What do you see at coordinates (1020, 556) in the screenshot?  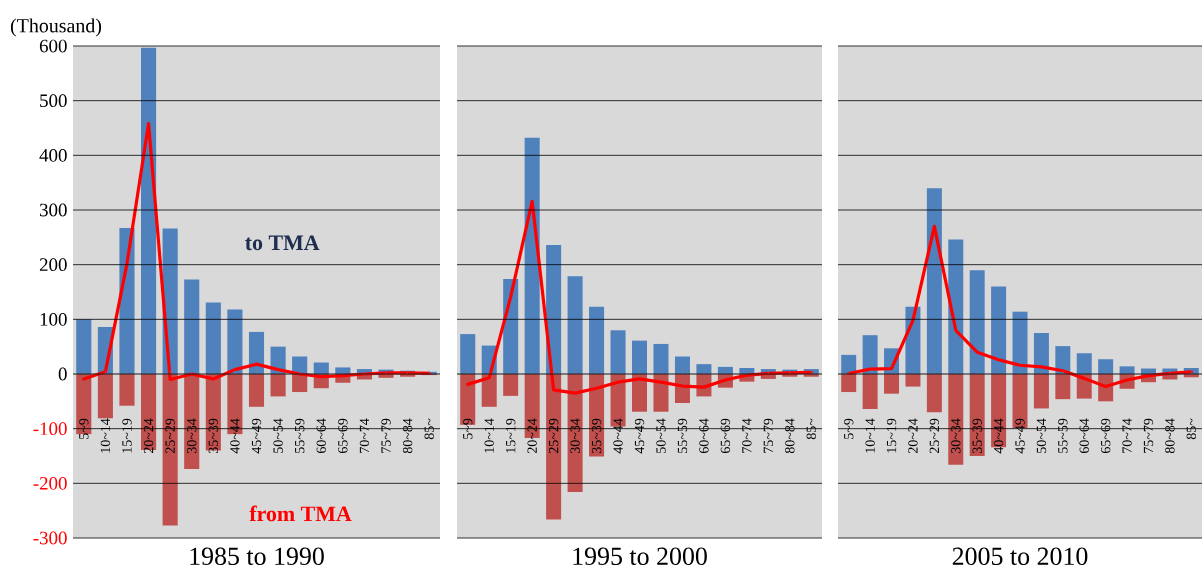 I see `x-axis-title: 2005 to 2010` at bounding box center [1020, 556].